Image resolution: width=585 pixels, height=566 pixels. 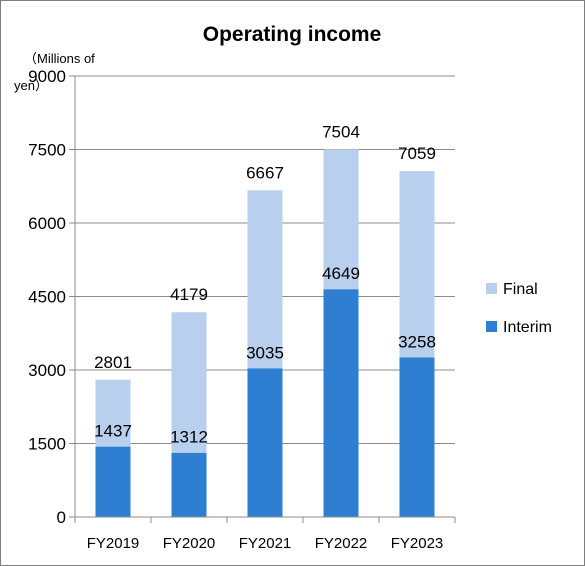 What do you see at coordinates (47, 223) in the screenshot?
I see `y-tick-label: 6000` at bounding box center [47, 223].